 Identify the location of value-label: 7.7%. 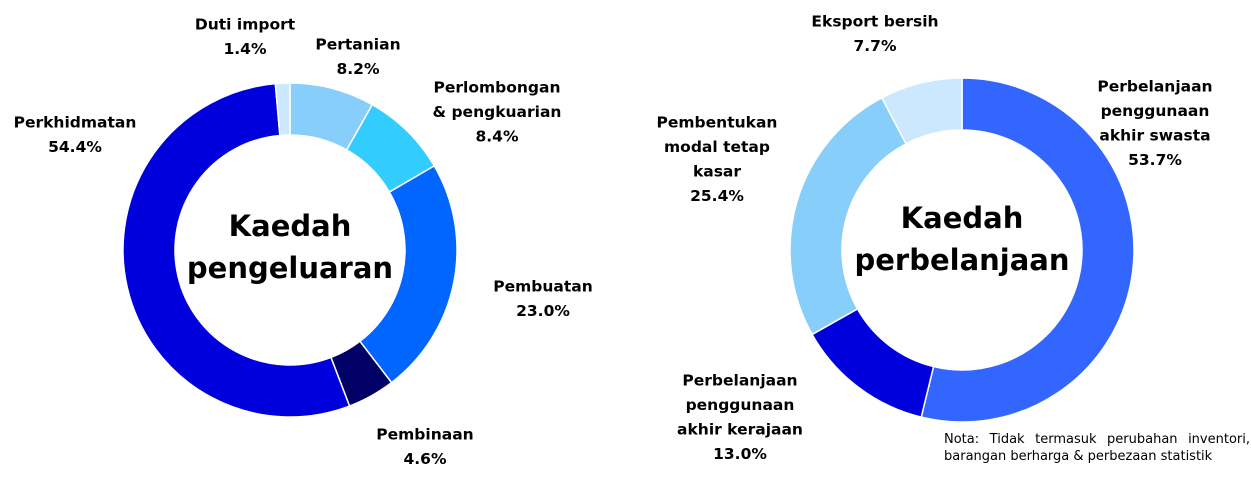
(875, 46).